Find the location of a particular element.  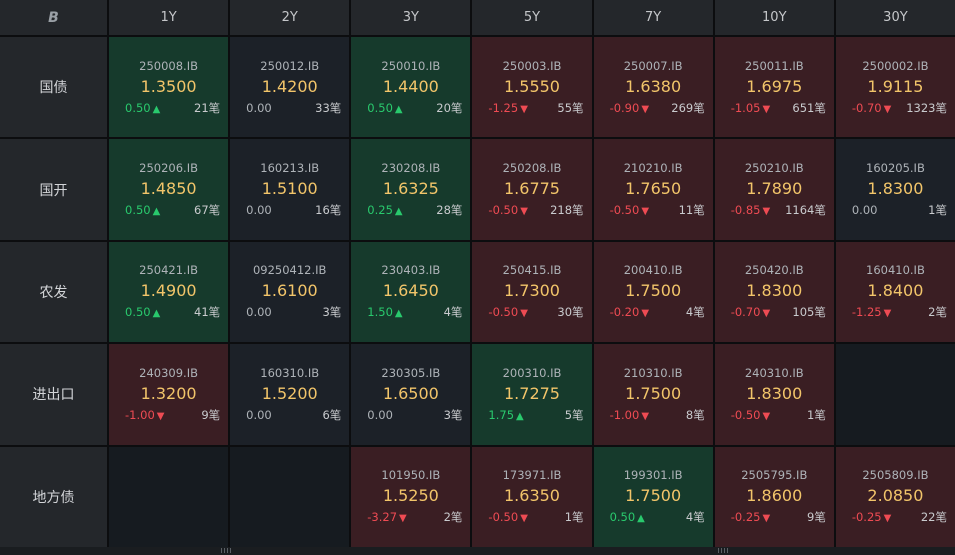

bond-yield: 1.6325 is located at coordinates (410, 189).